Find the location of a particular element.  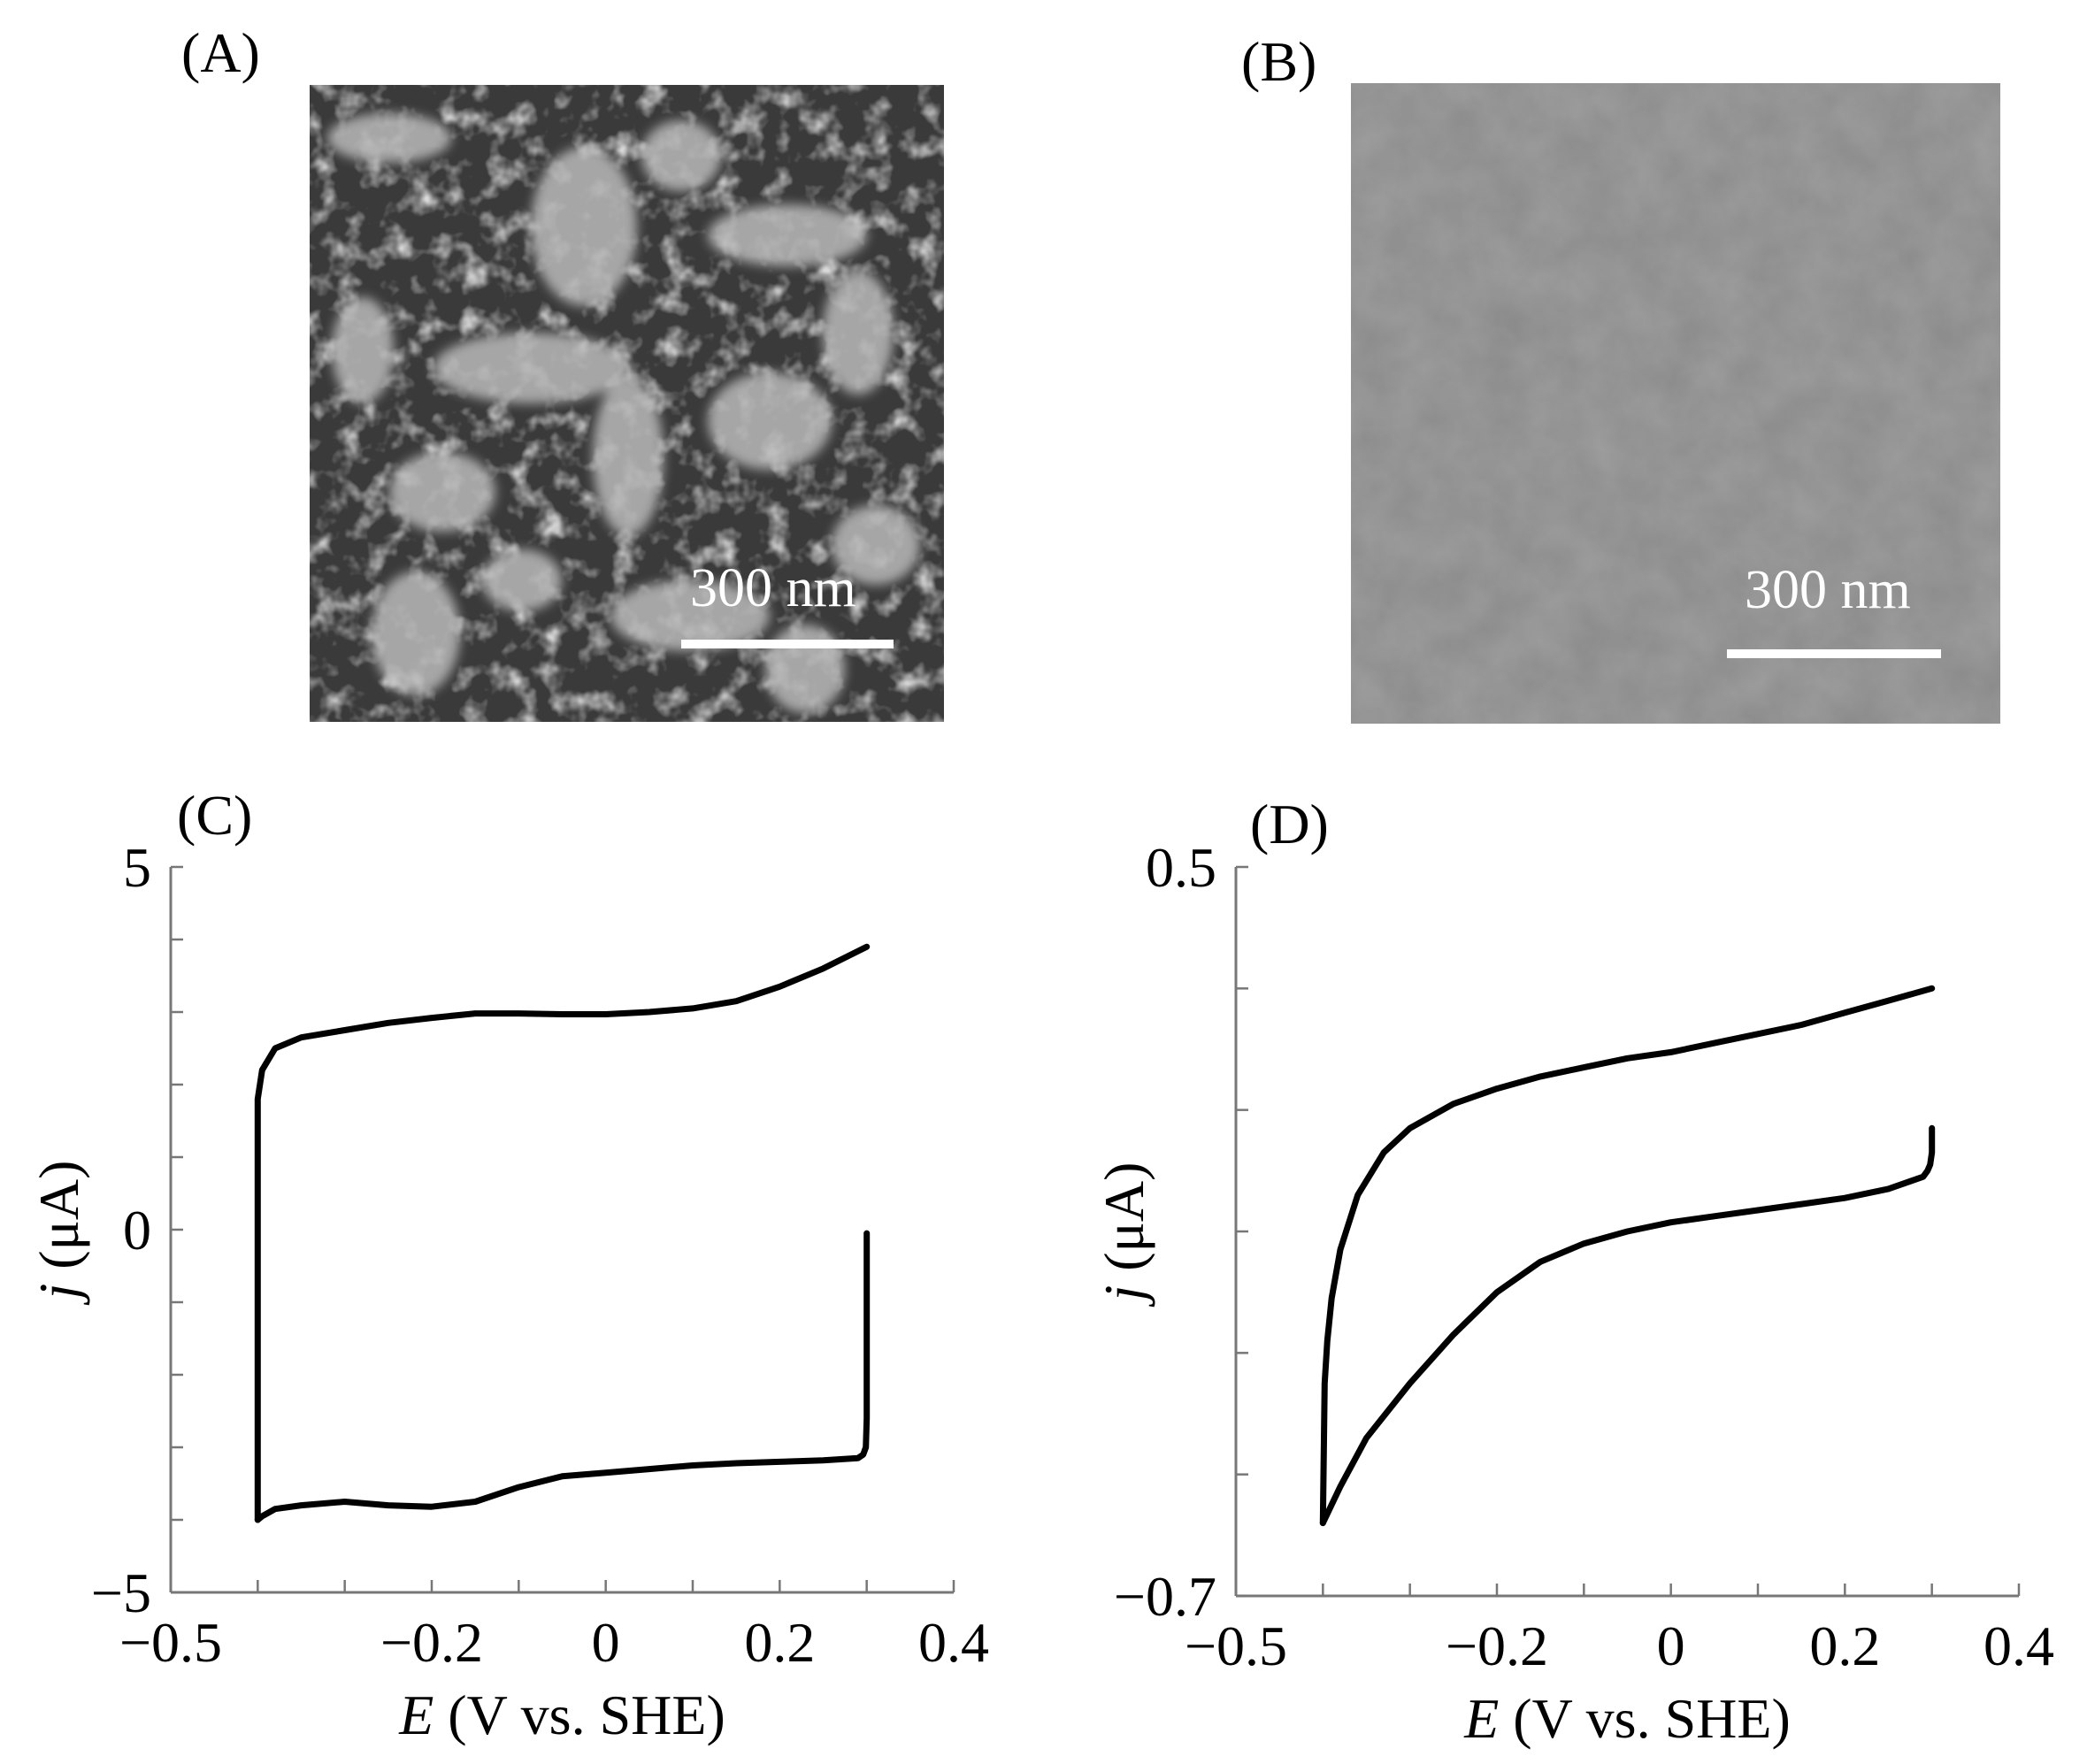

scale-bar-b is located at coordinates (1834, 654).